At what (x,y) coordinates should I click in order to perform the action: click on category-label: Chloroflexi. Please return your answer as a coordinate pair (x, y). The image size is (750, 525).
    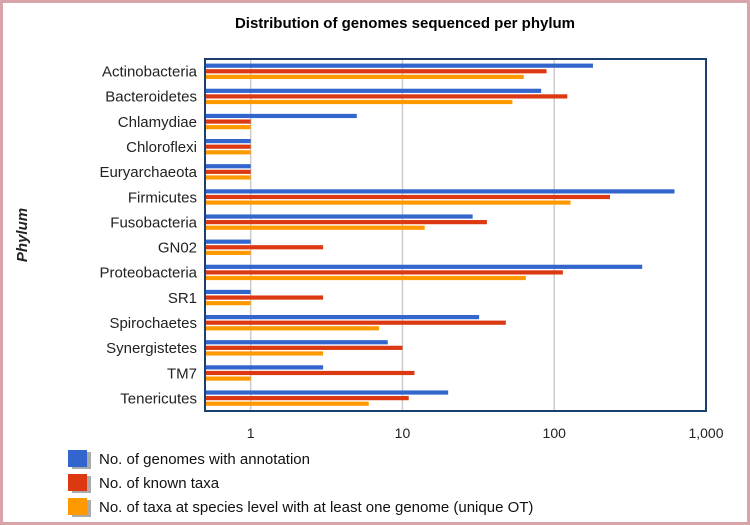
    Looking at the image, I should click on (161, 147).